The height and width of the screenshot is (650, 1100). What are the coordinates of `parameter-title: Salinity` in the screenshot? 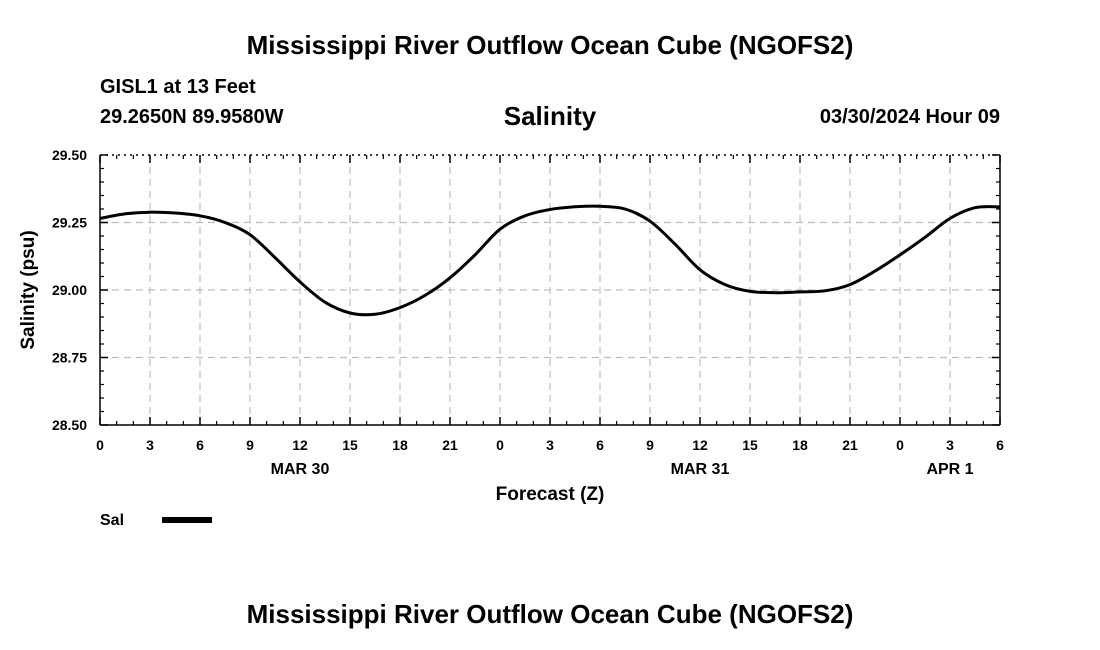 It's located at (550, 116).